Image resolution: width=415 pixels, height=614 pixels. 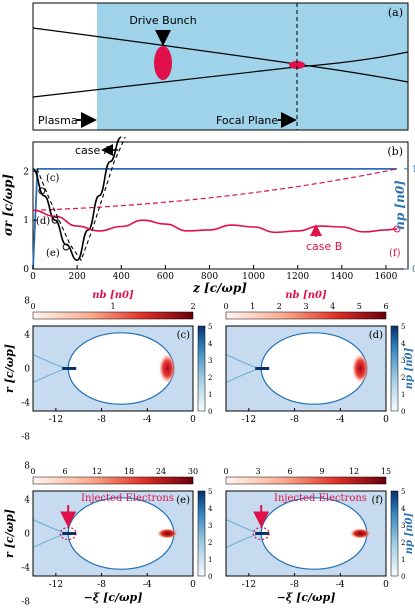 What do you see at coordinates (183, 500) in the screenshot?
I see `map-panel-tag: (e)` at bounding box center [183, 500].